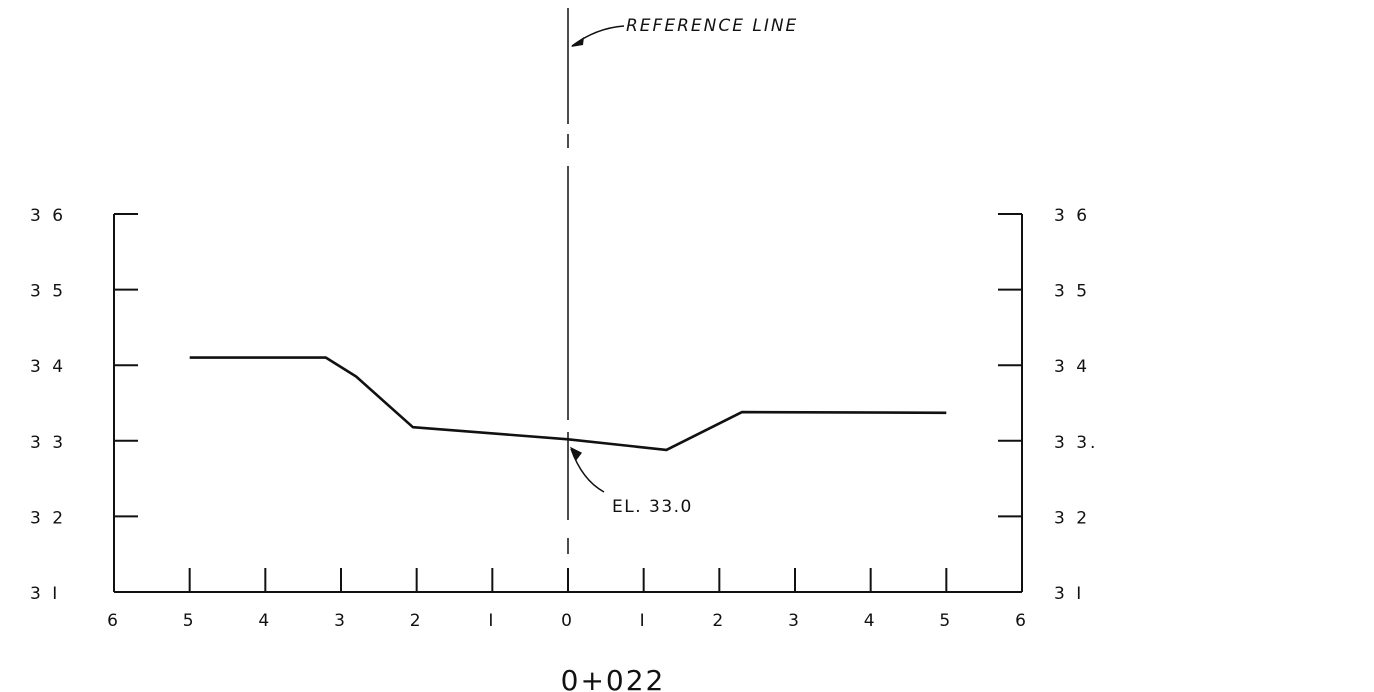 This screenshot has height=692, width=1374. I want to click on y-tick-label-left: 3 I, so click(45, 594).